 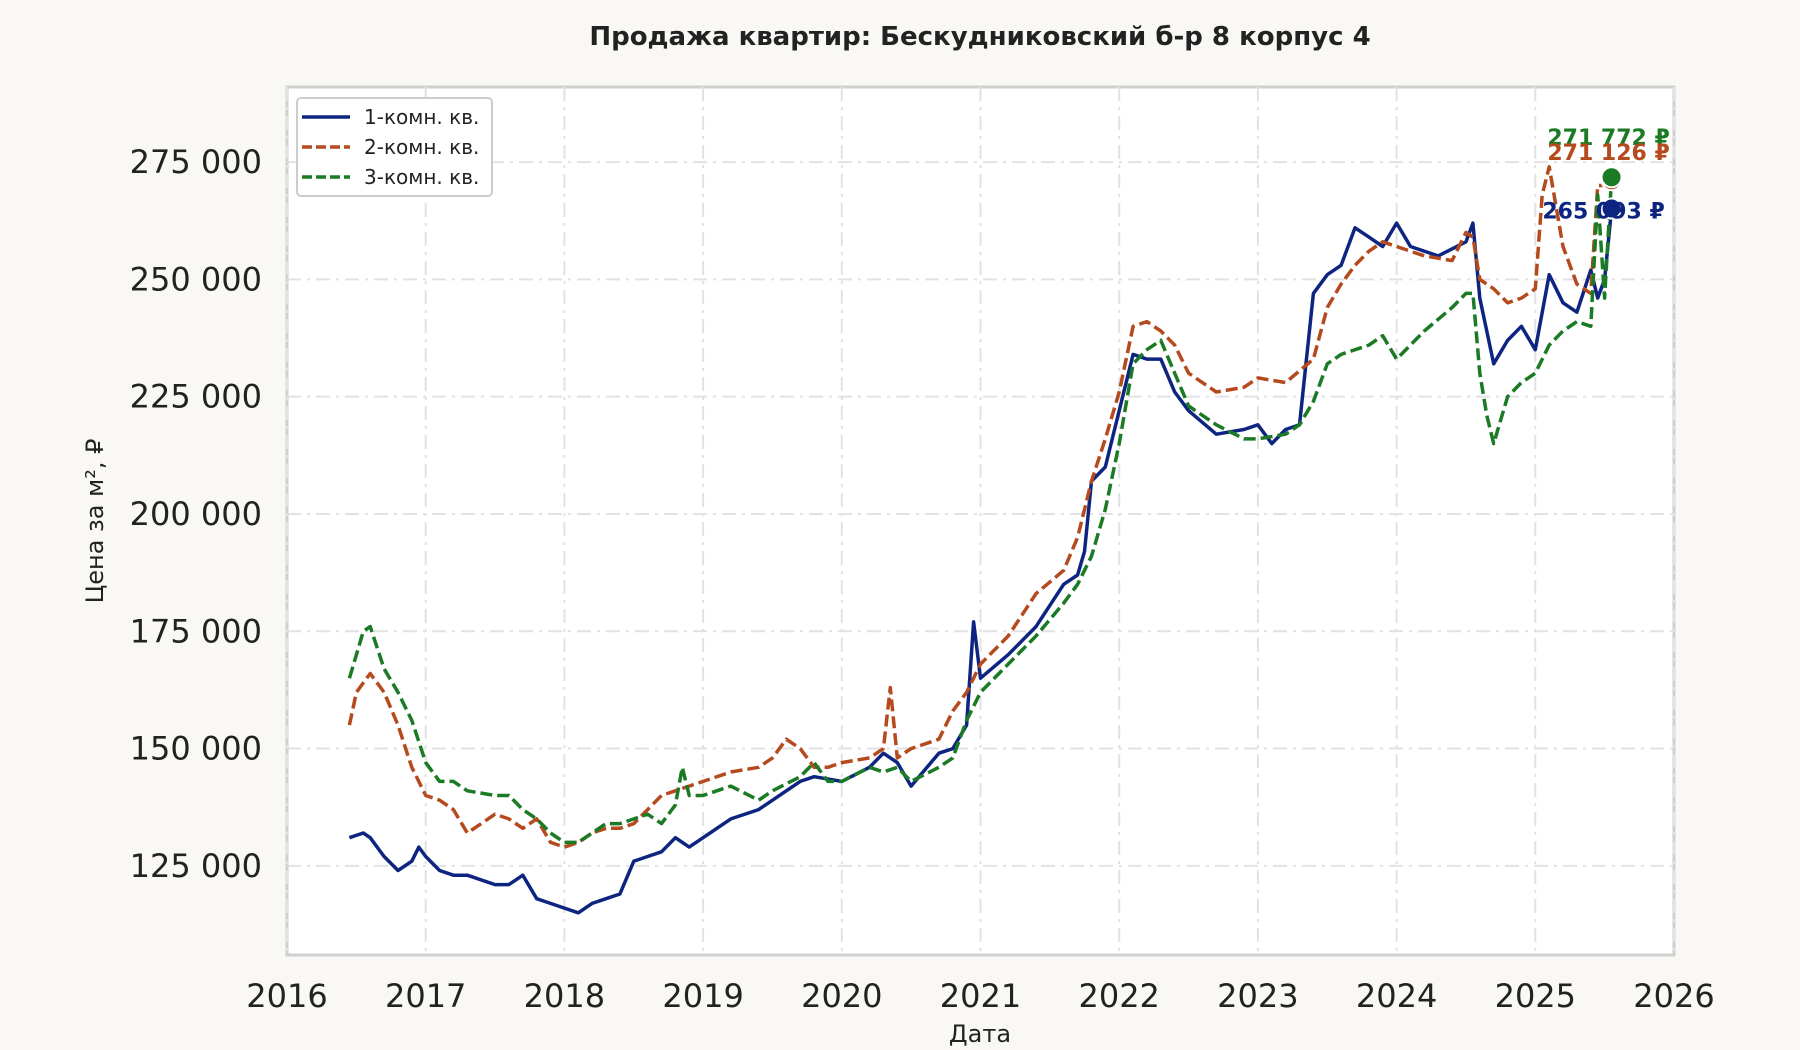 What do you see at coordinates (286, 996) in the screenshot?
I see `x-tick-label: 2016` at bounding box center [286, 996].